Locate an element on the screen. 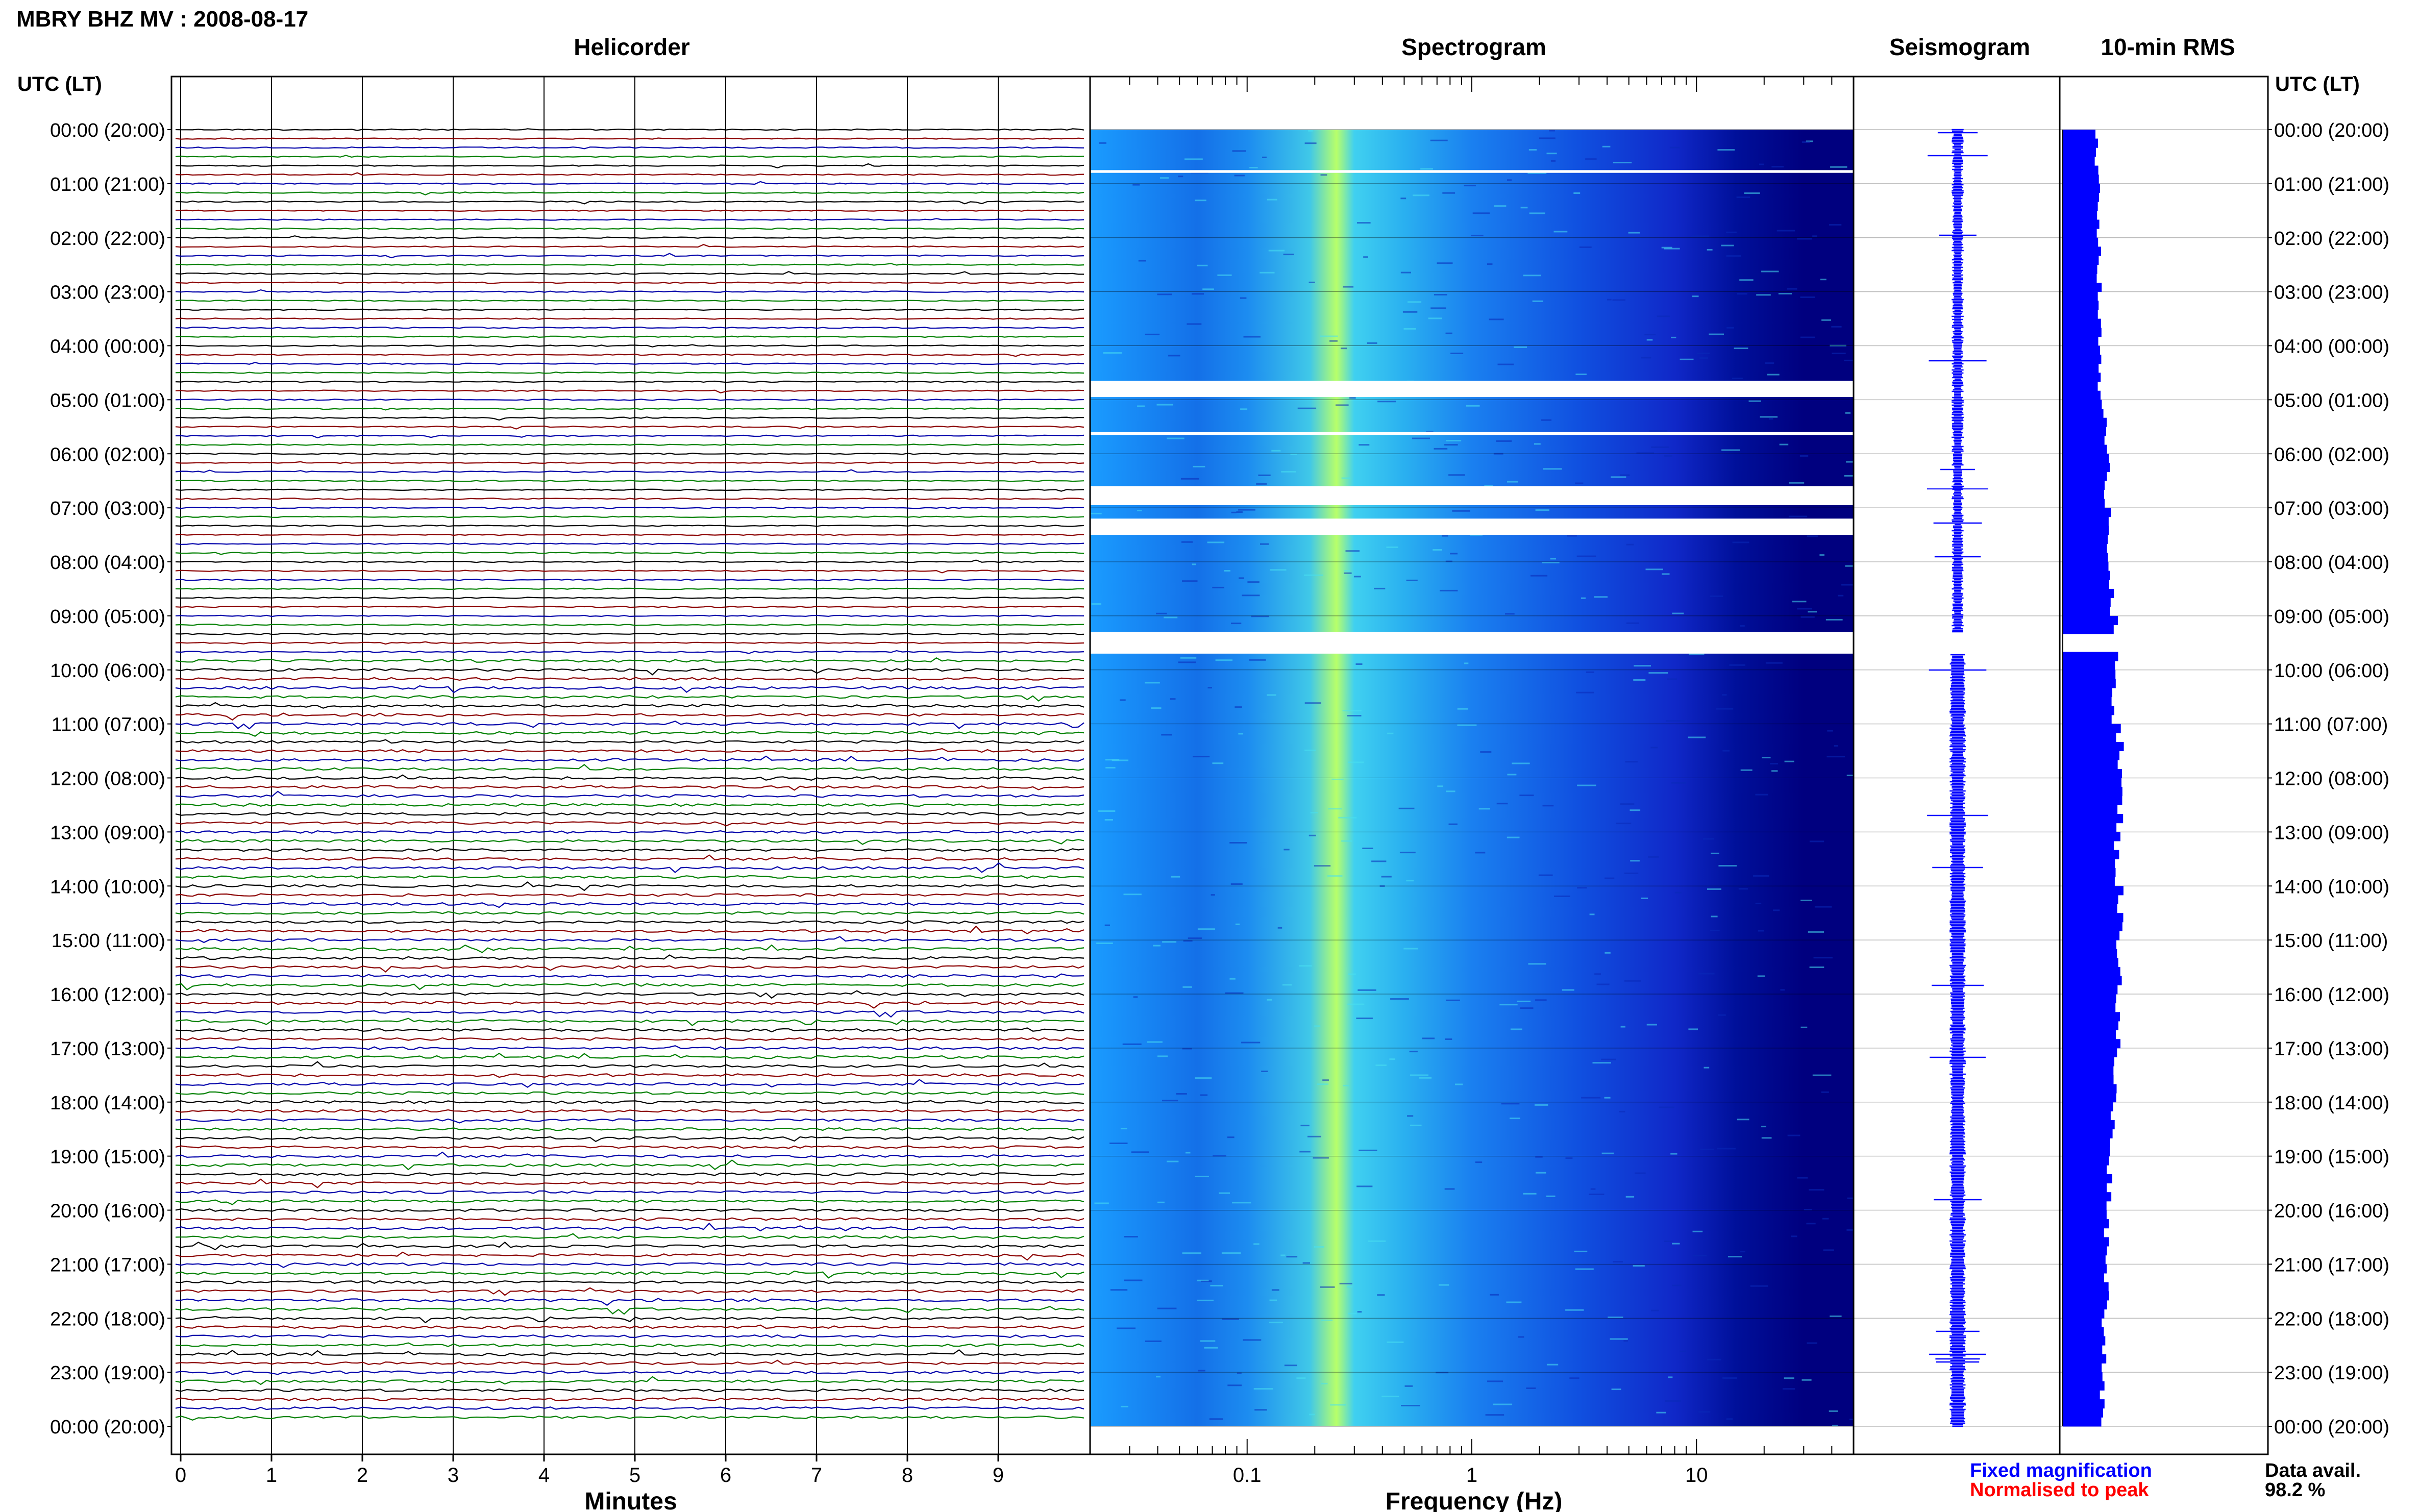 This screenshot has height=1512, width=2419. spectrogram-gap is located at coordinates (1472, 433).